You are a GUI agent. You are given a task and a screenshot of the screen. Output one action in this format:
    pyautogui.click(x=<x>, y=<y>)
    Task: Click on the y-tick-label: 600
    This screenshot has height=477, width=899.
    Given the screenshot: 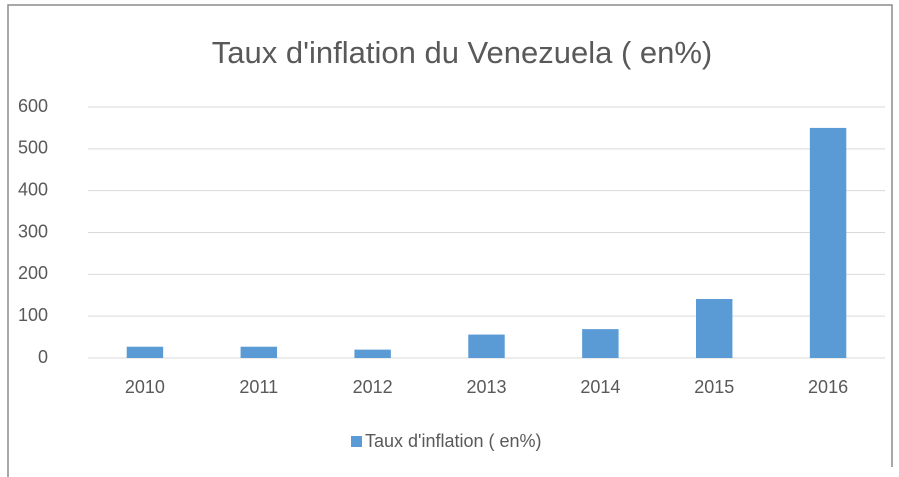 What is the action you would take?
    pyautogui.click(x=33, y=106)
    